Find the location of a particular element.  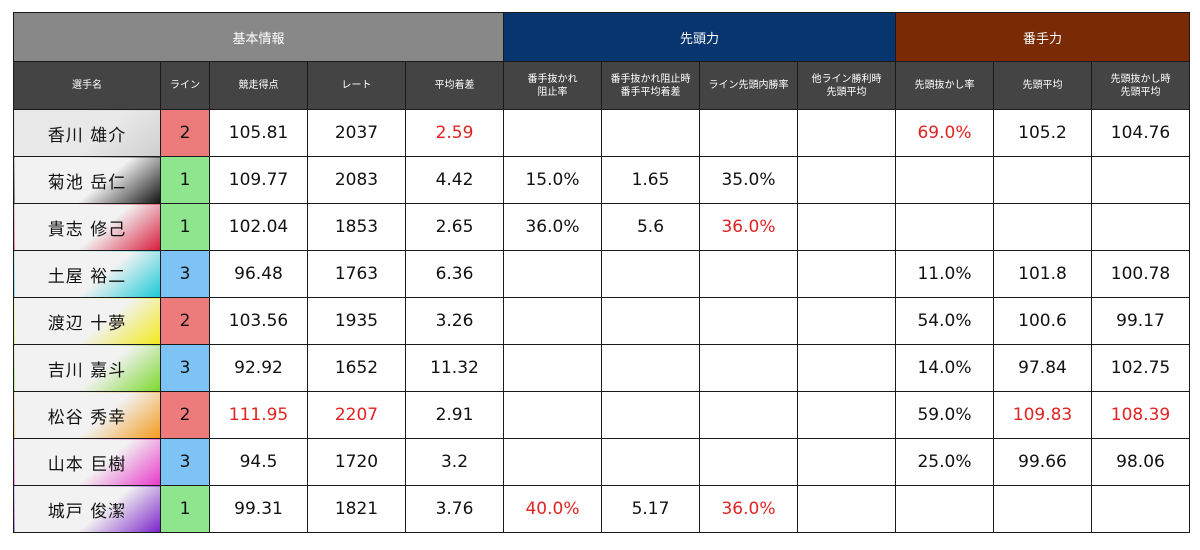

player-name: 貴志 修己 is located at coordinates (87, 227).